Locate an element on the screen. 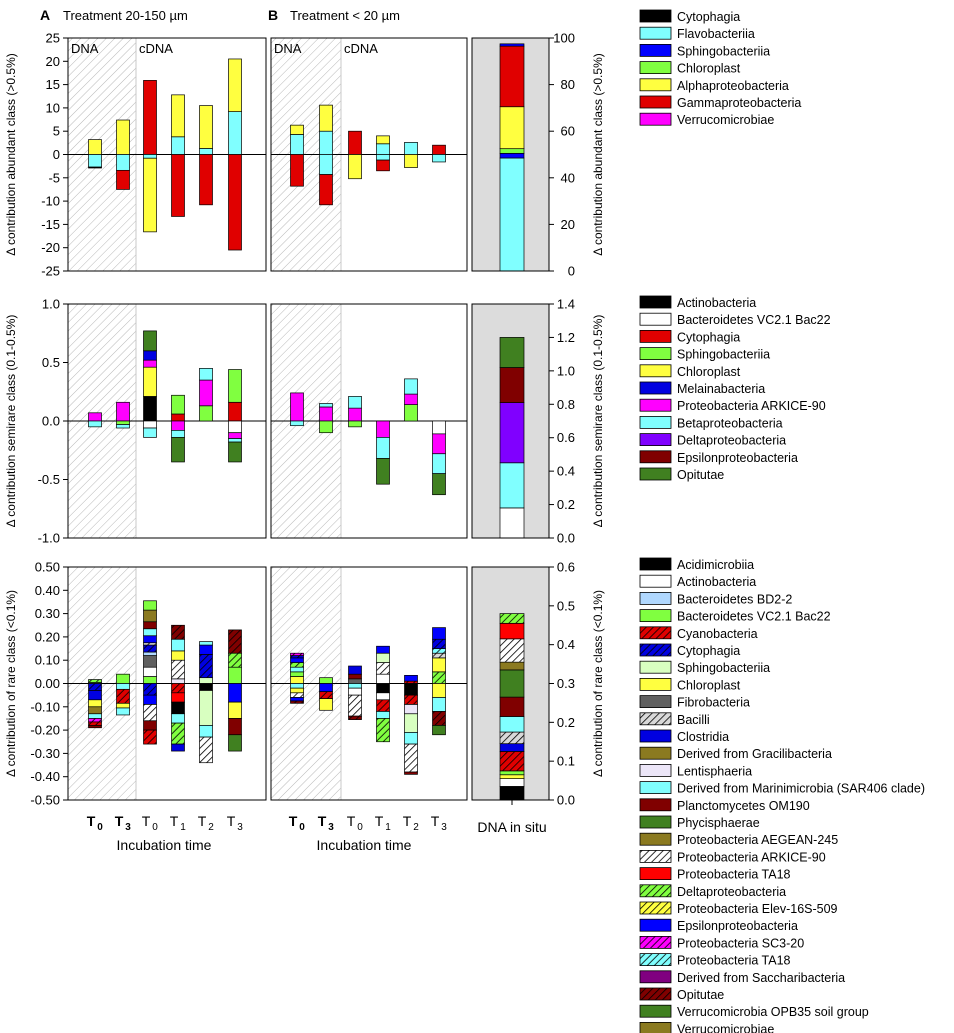 This screenshot has height=1033, width=954. legend-label: Gammaproteobacteria is located at coordinates (739, 103).